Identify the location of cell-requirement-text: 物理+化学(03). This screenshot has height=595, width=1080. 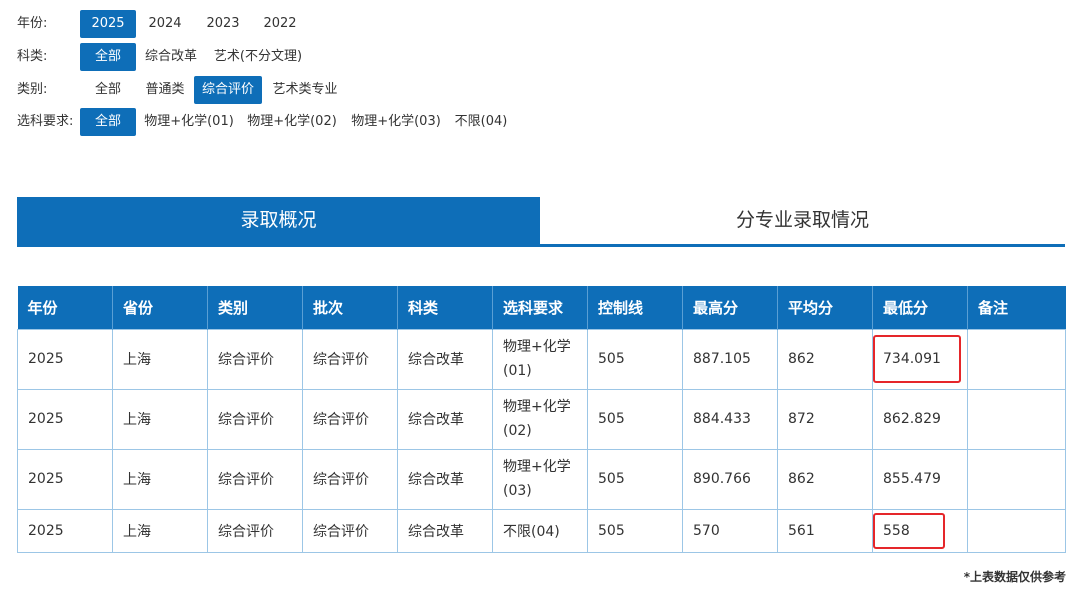
(537, 479).